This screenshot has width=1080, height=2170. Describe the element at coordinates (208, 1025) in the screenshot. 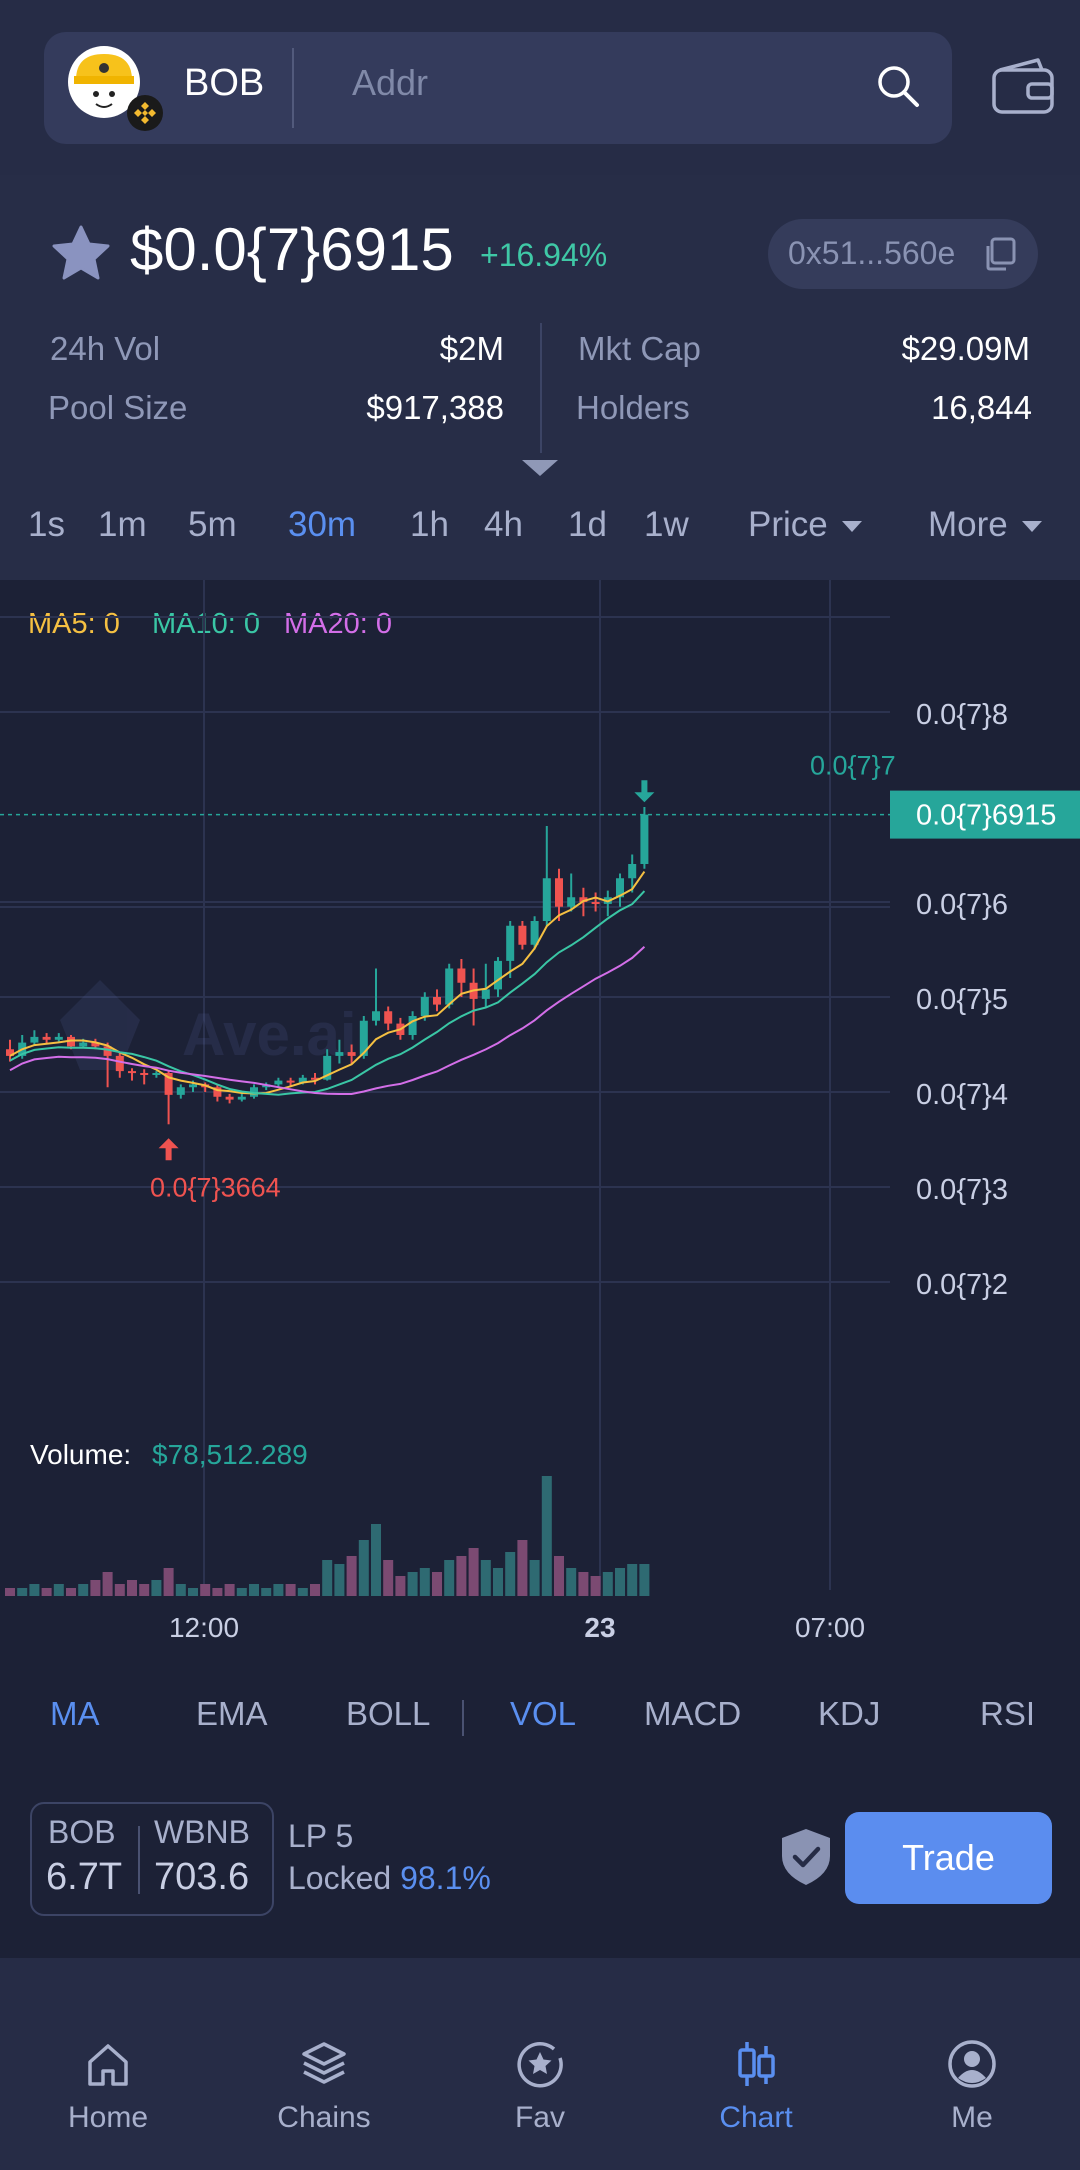

I see `ave-watermark: Ave.ai` at that location.